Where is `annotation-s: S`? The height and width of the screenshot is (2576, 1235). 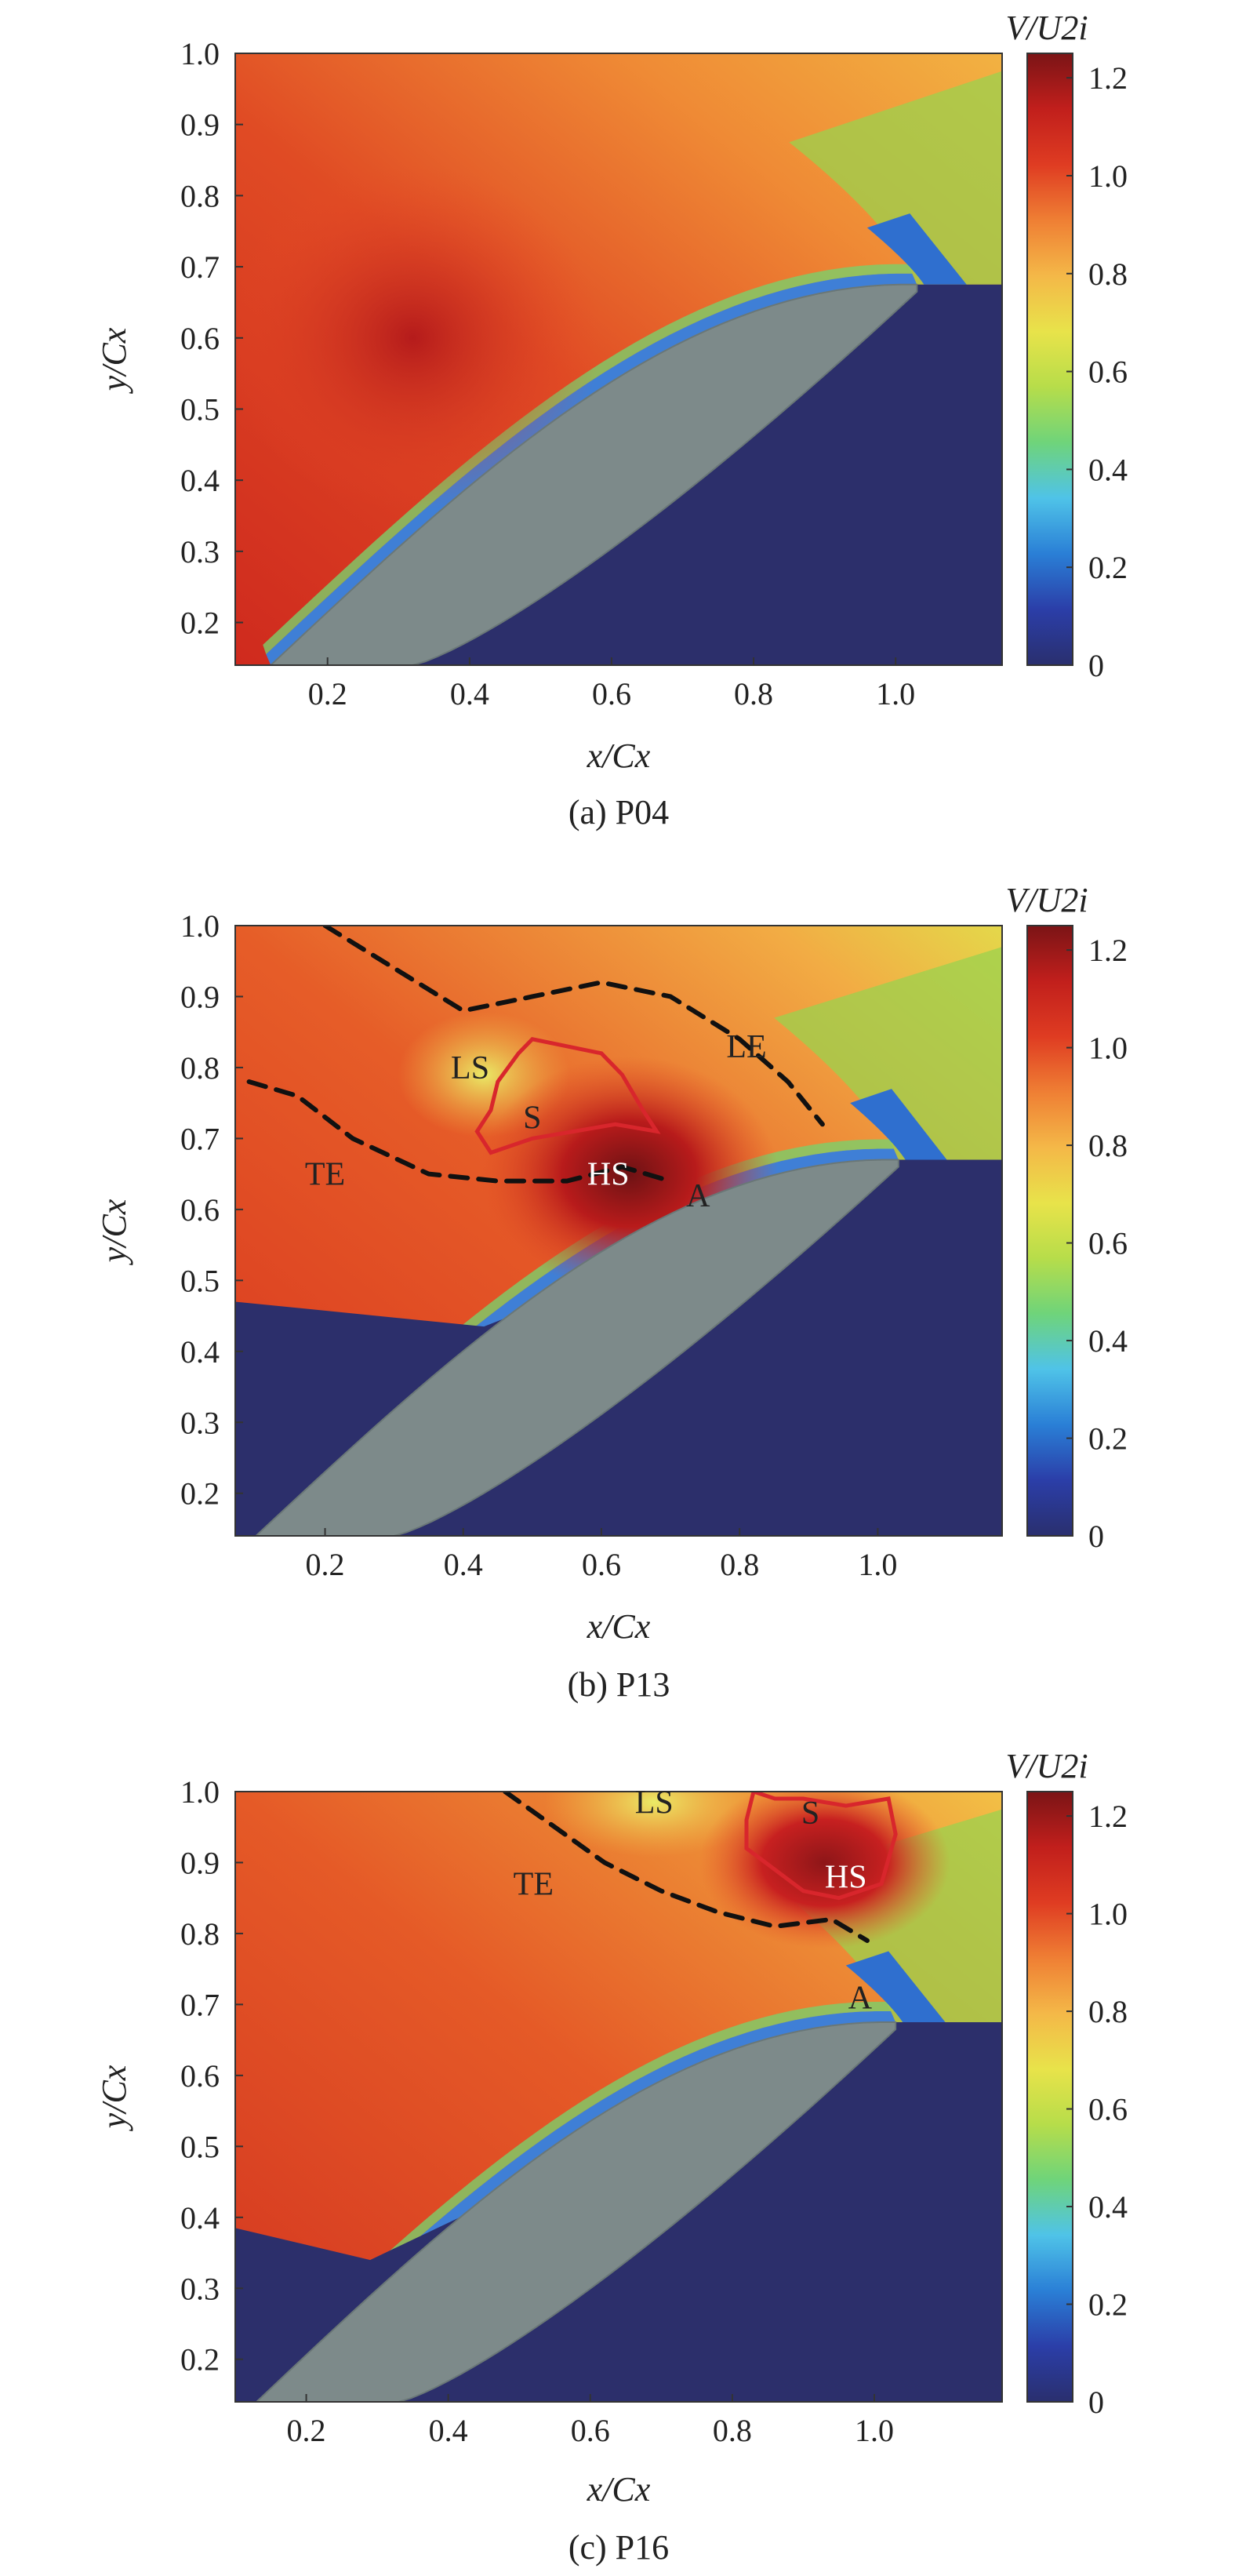
annotation-s: S is located at coordinates (532, 1118).